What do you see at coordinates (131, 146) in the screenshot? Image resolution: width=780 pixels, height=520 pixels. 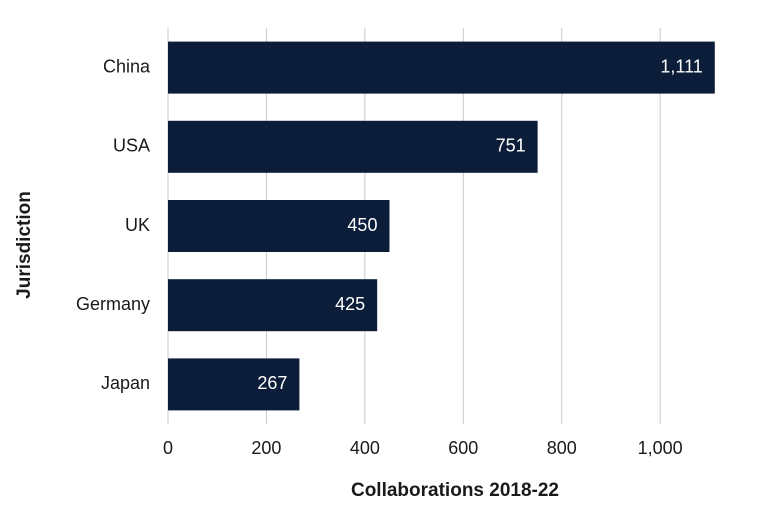 I see `y-tick-label: USA` at bounding box center [131, 146].